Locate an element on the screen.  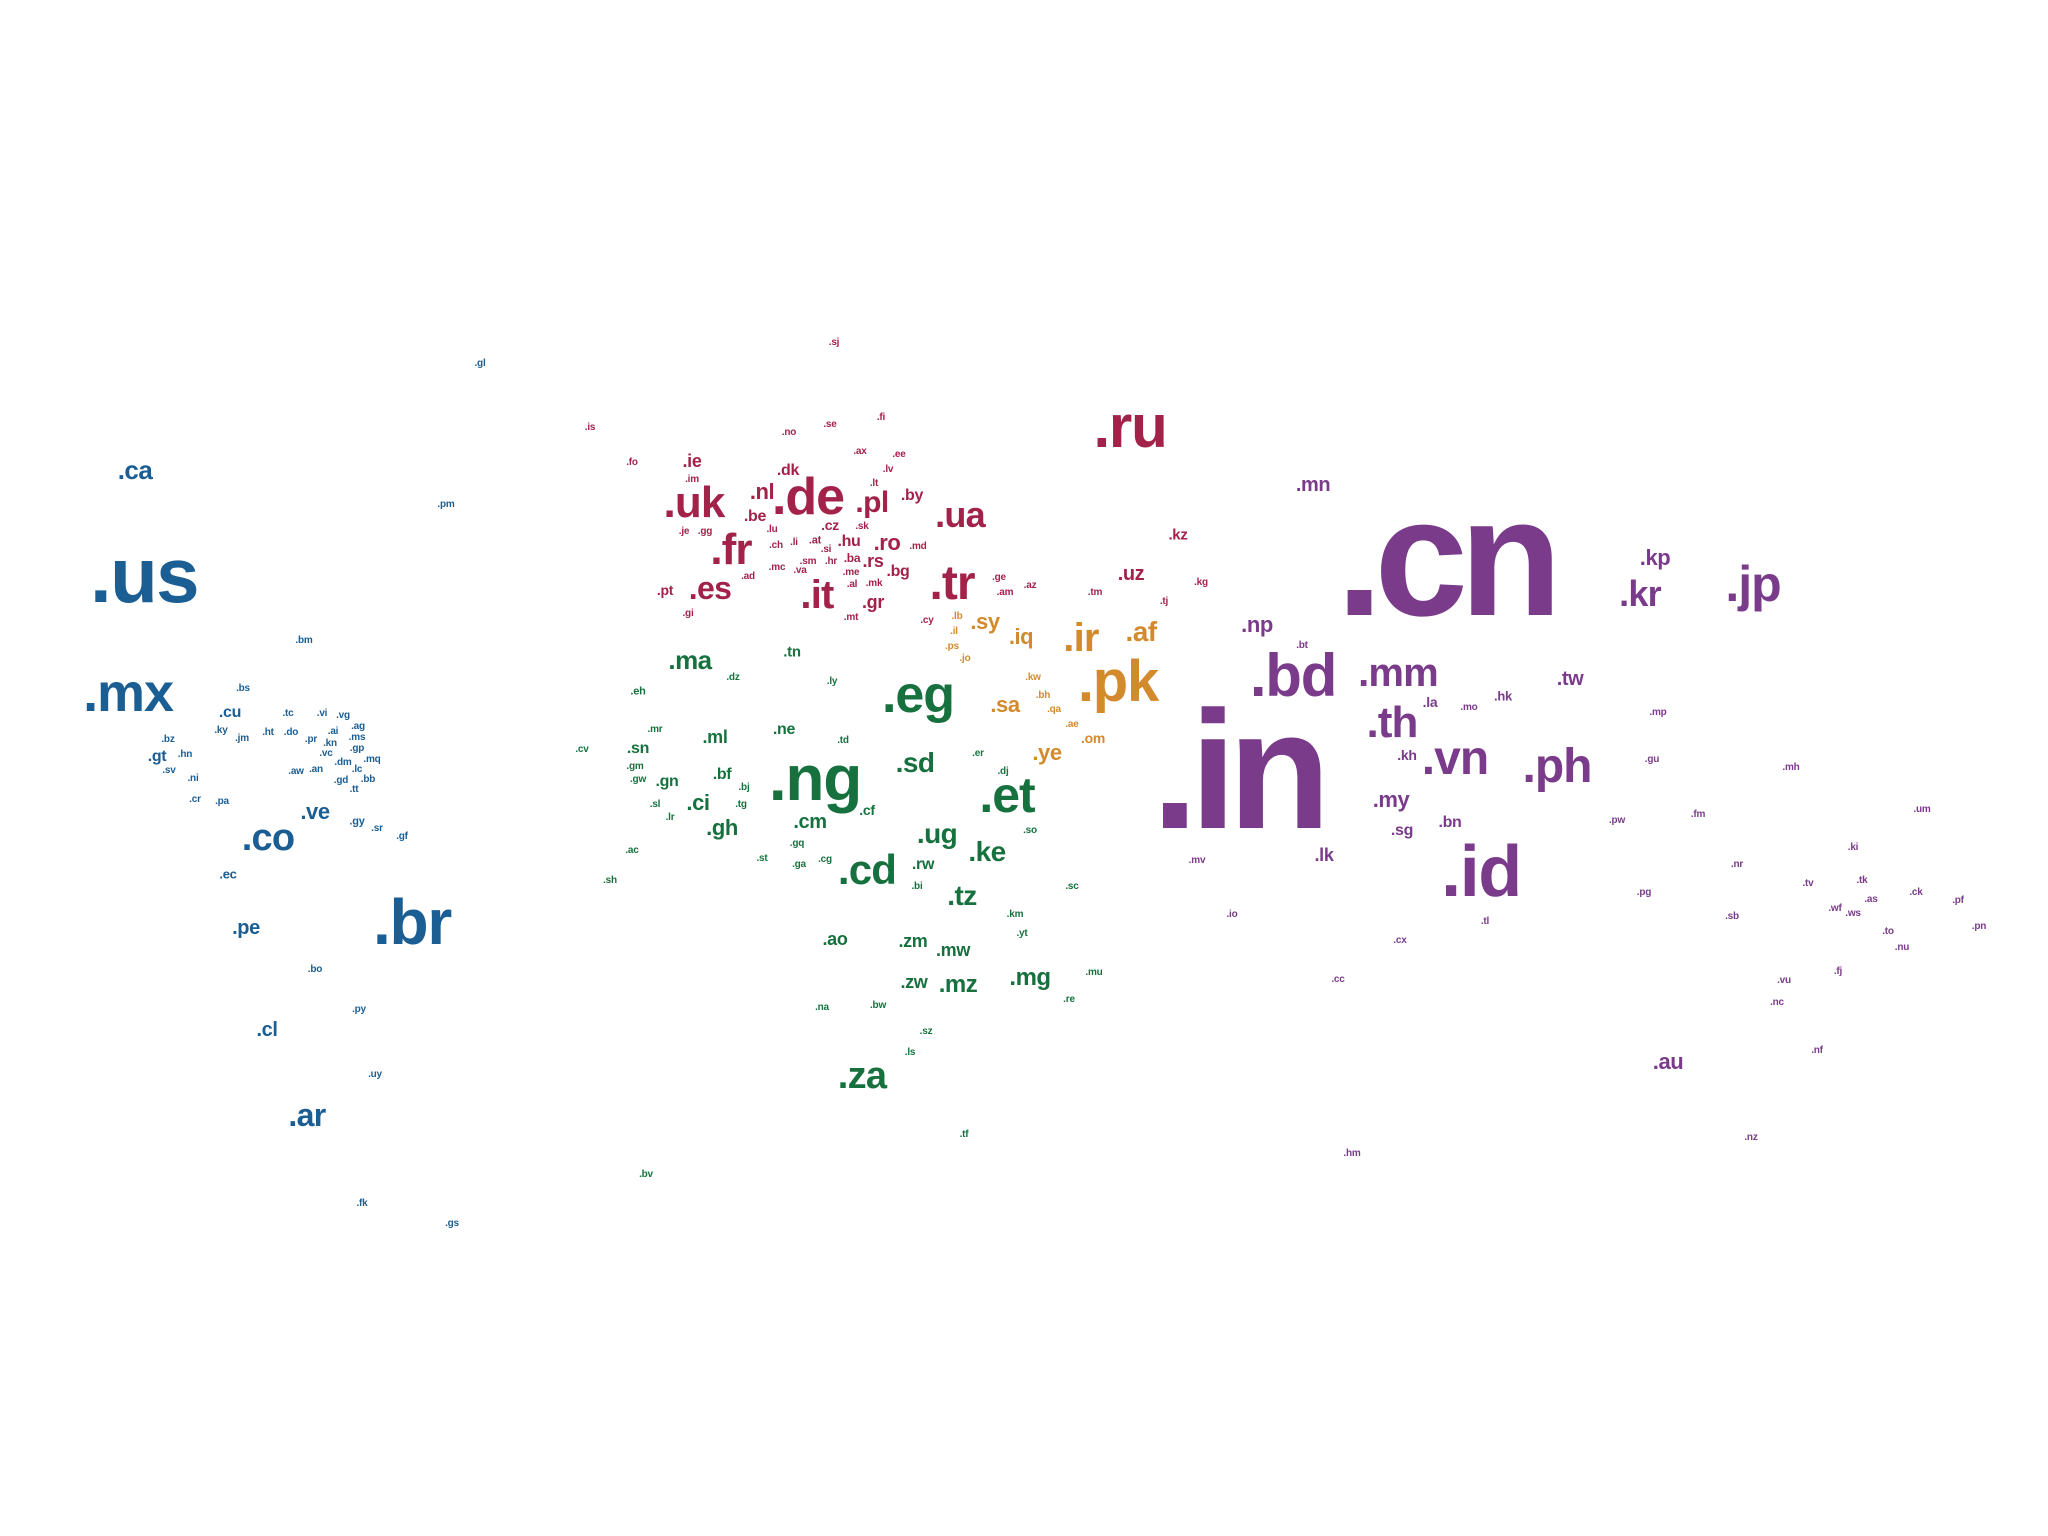
tld-label-cu: .cu is located at coordinates (230, 712).